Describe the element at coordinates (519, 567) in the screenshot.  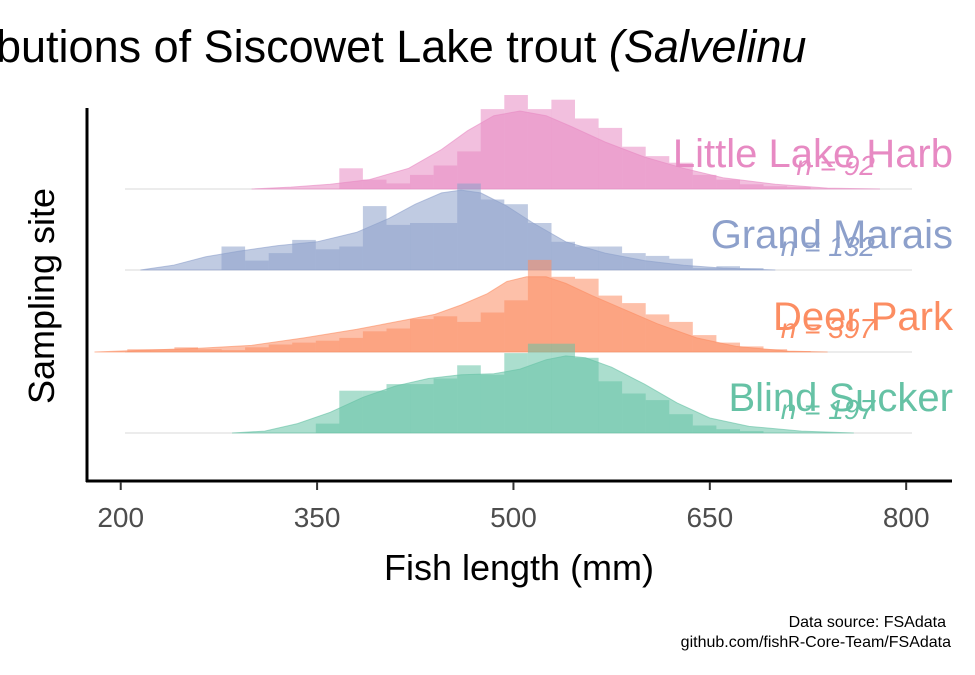
I see `x-axis-title: Fish length (mm)` at that location.